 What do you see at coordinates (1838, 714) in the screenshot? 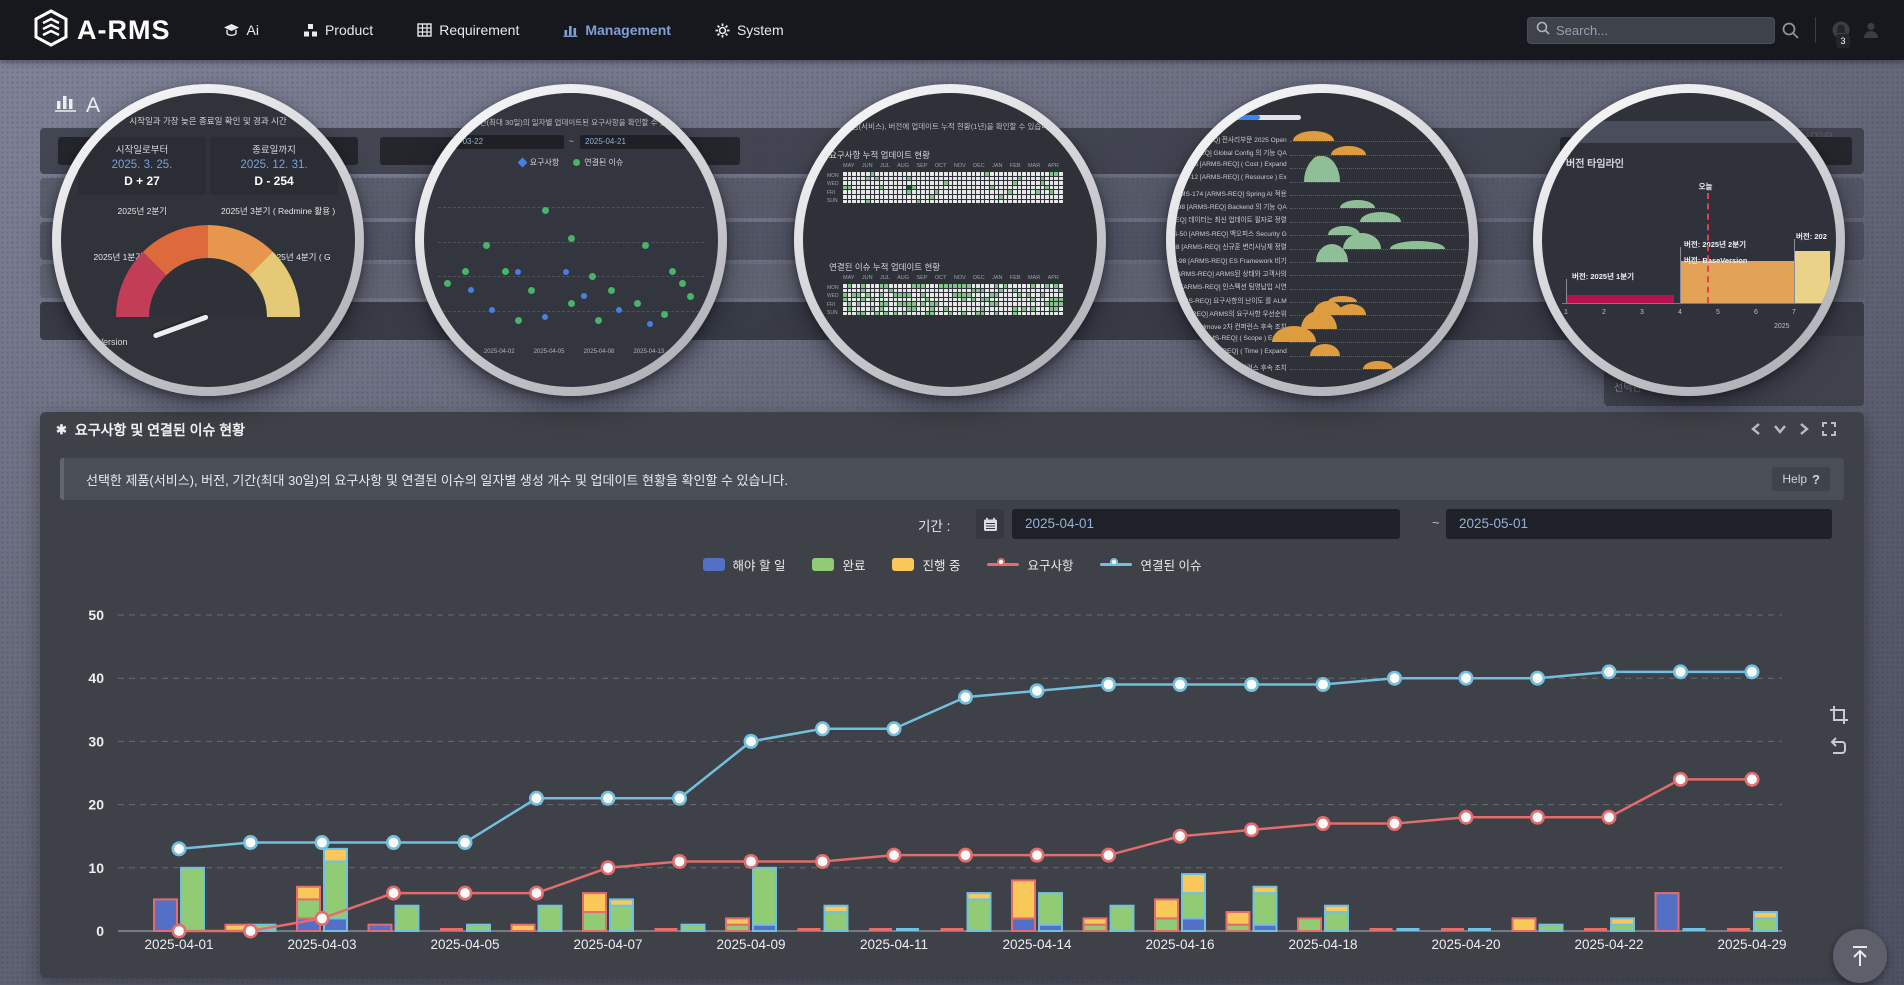
I see `datazoom-icon` at bounding box center [1838, 714].